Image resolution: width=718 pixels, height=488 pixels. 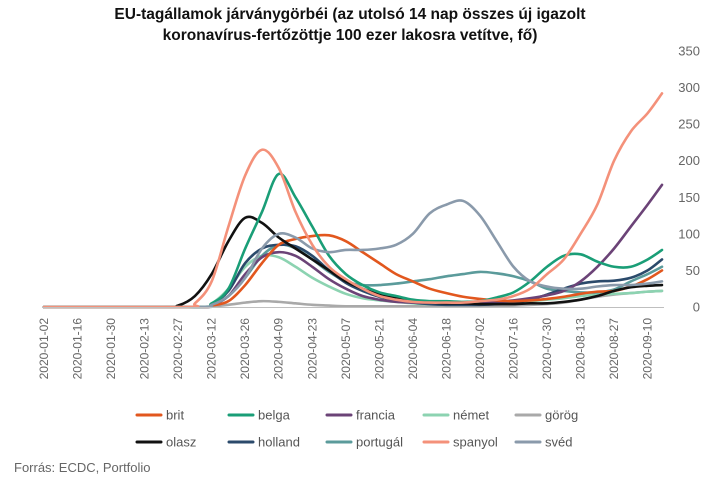 I want to click on legend-label: portugál, so click(x=379, y=442).